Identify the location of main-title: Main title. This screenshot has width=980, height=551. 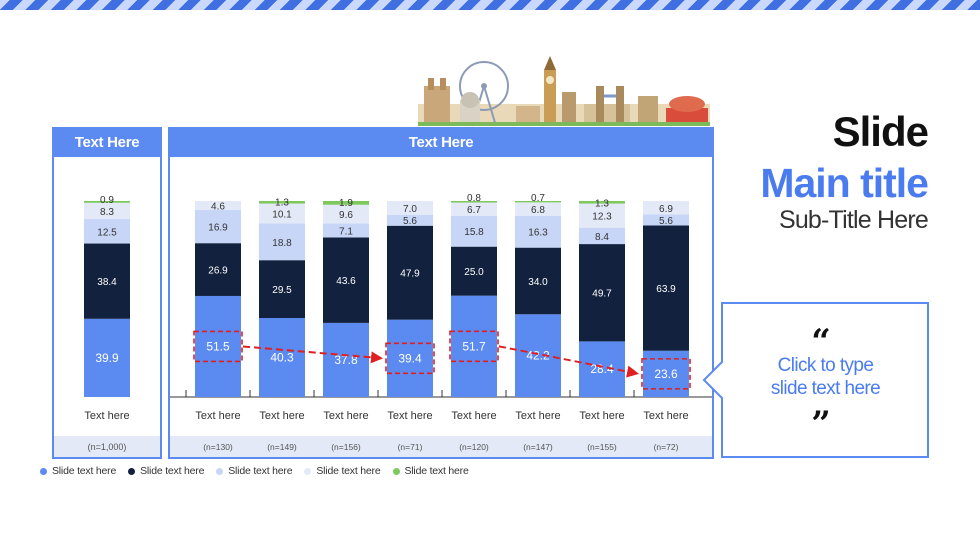
(844, 183).